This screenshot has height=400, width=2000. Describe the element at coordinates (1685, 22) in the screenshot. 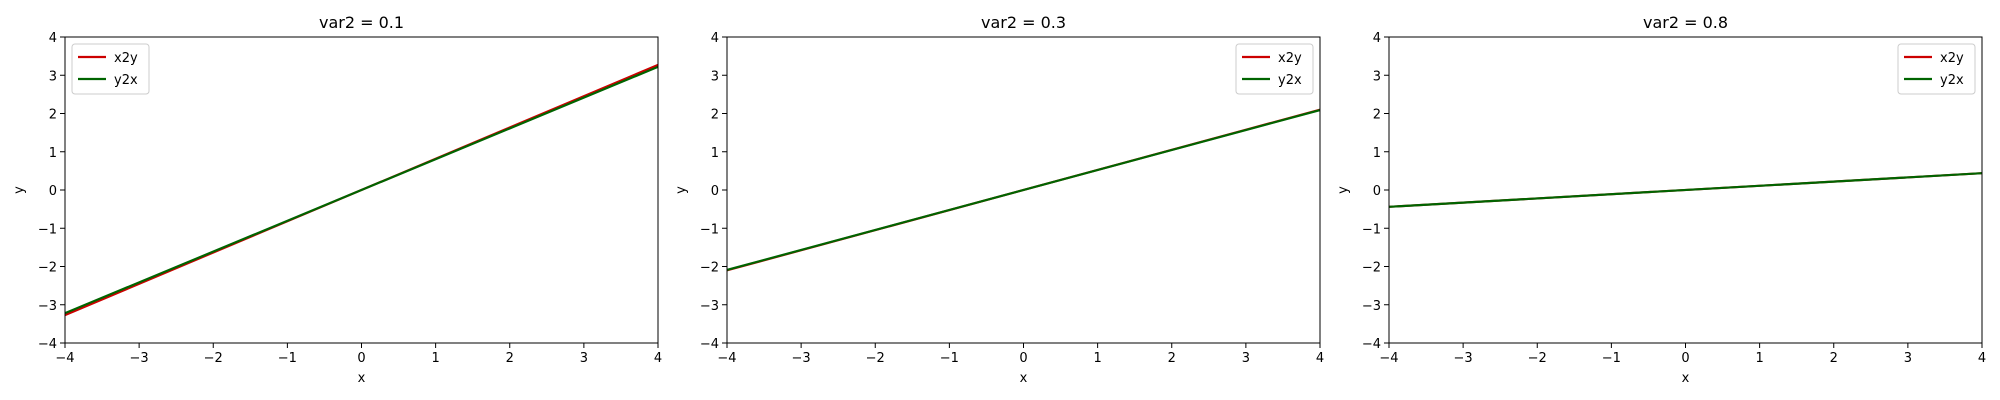

I see `subplot-title: var2 = 0.8` at that location.